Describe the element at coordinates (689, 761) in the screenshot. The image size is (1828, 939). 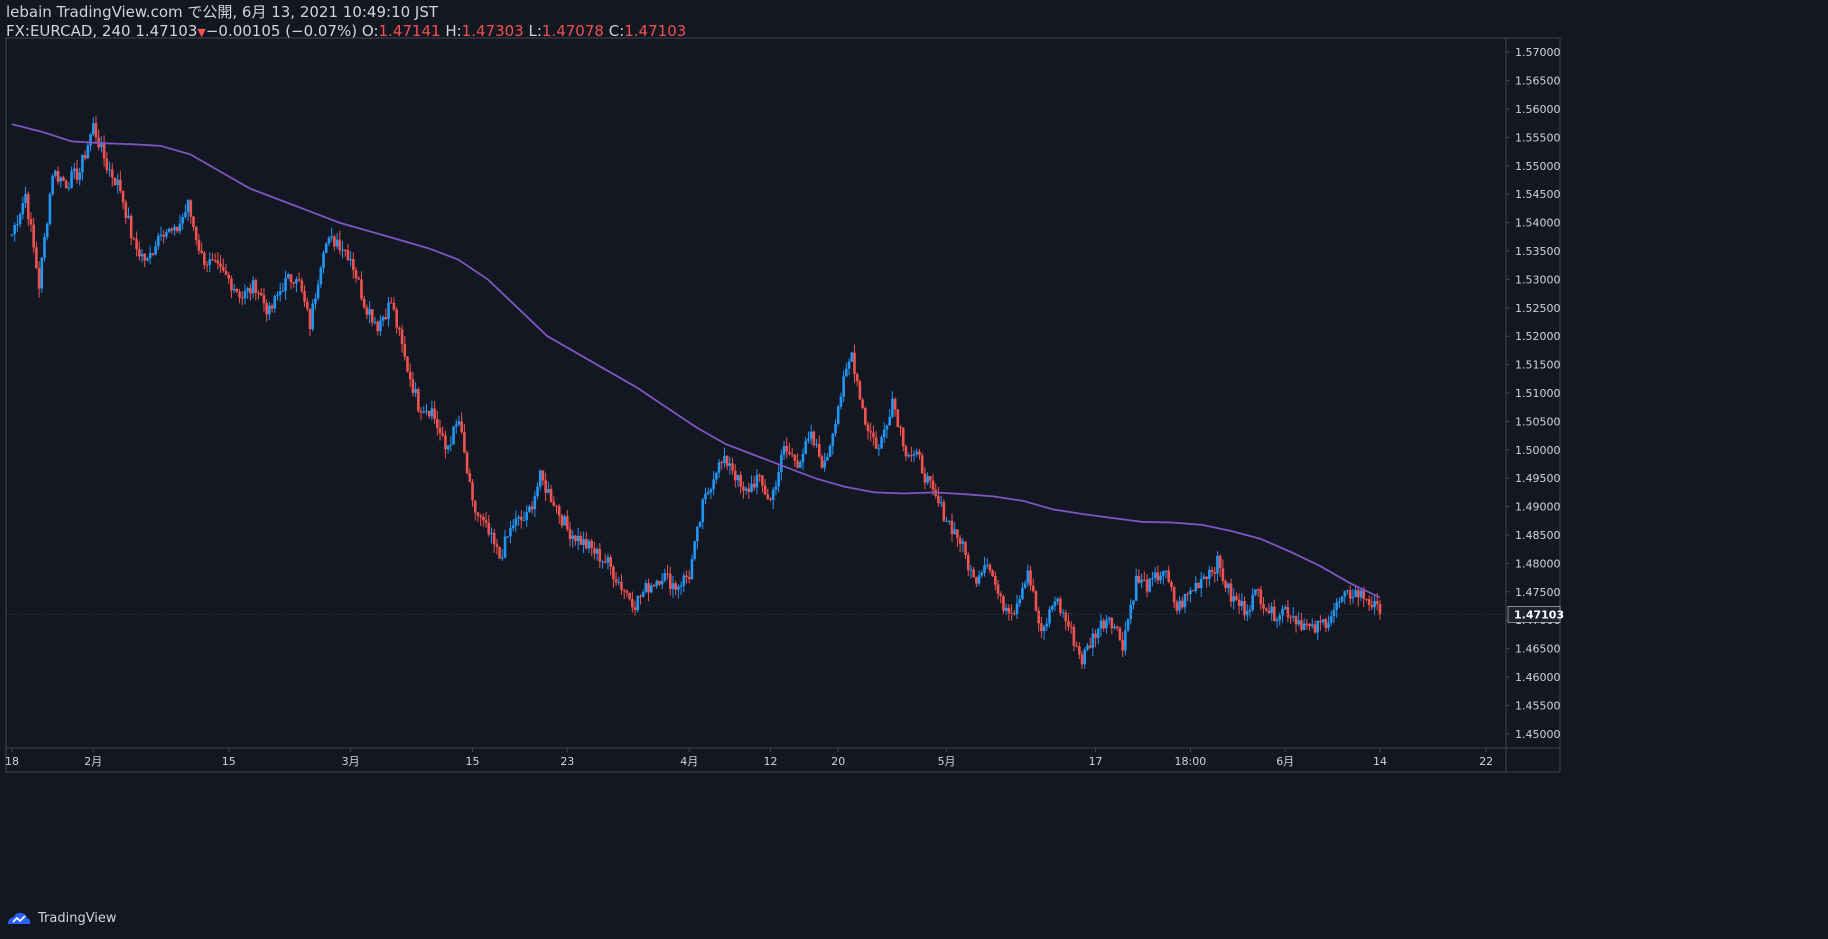
I see `x-tick-label-6: 4月` at that location.